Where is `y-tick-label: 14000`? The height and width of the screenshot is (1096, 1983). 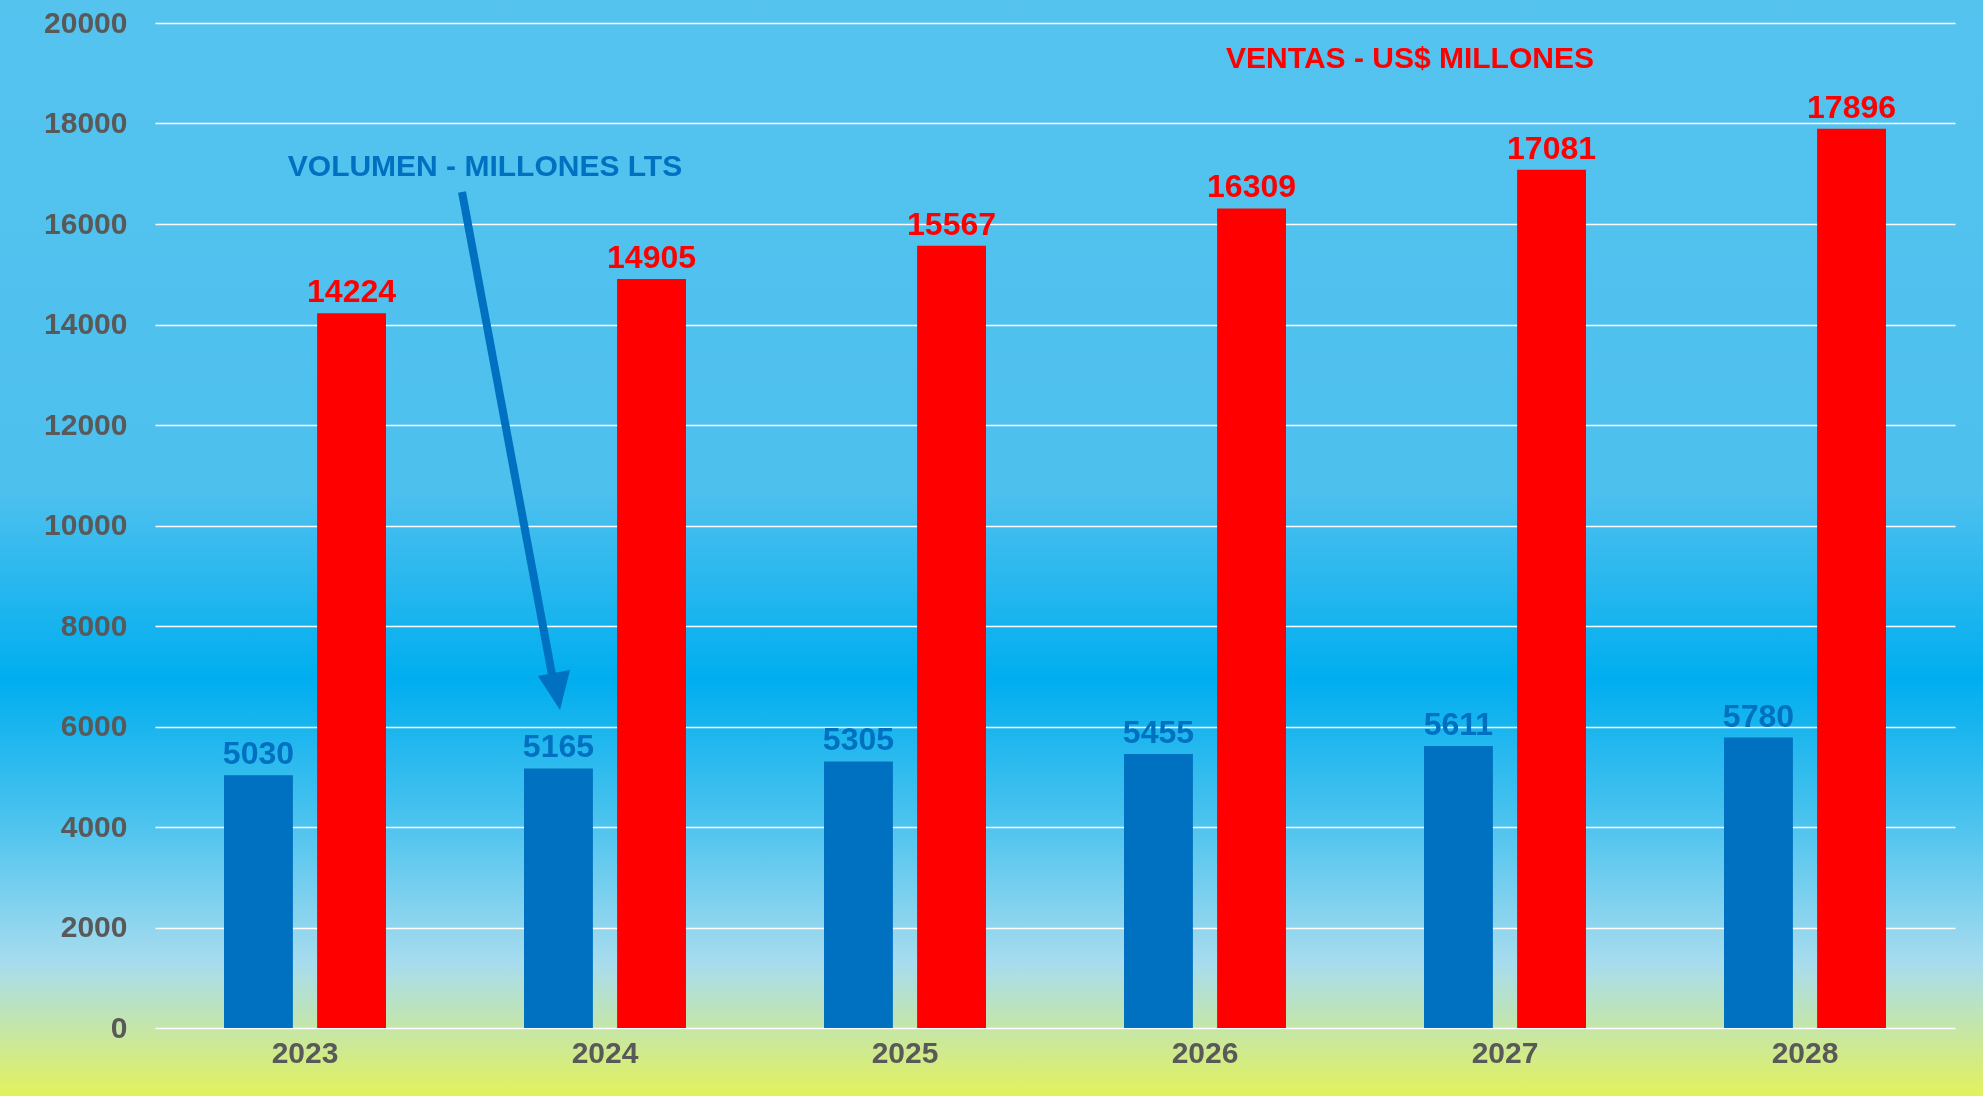
y-tick-label: 14000 is located at coordinates (86, 323).